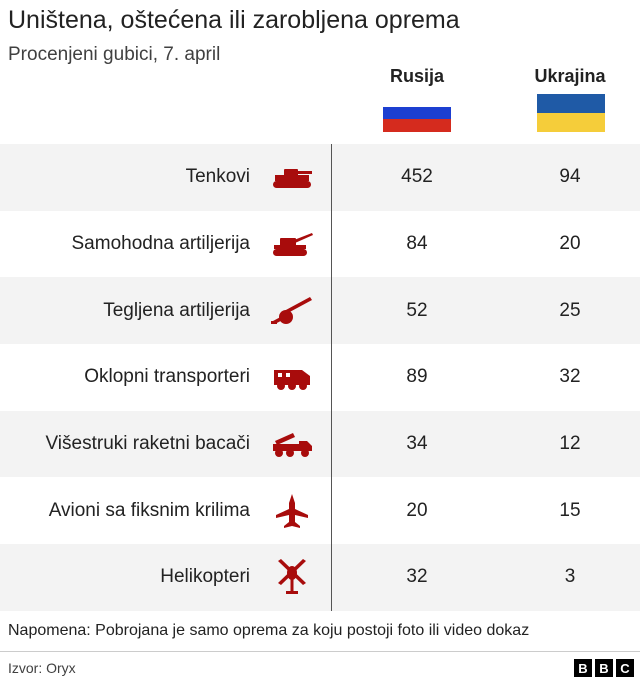 This screenshot has width=640, height=684. Describe the element at coordinates (205, 577) in the screenshot. I see `row-label: Helikopteri` at that location.